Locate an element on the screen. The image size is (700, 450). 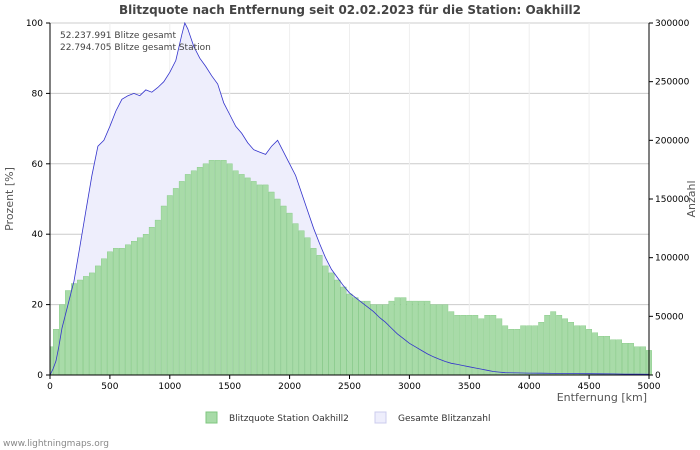
x-tick-label-4000: 4000 is located at coordinates (529, 387).